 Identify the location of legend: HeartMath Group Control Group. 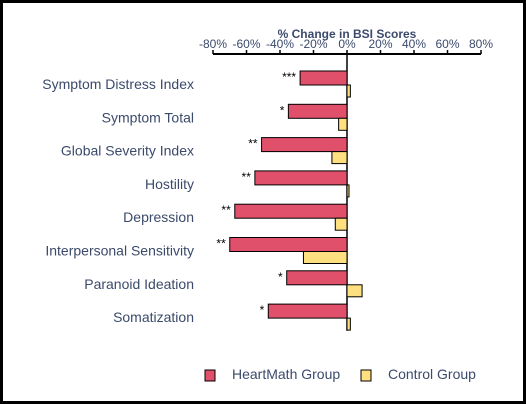
(340, 374).